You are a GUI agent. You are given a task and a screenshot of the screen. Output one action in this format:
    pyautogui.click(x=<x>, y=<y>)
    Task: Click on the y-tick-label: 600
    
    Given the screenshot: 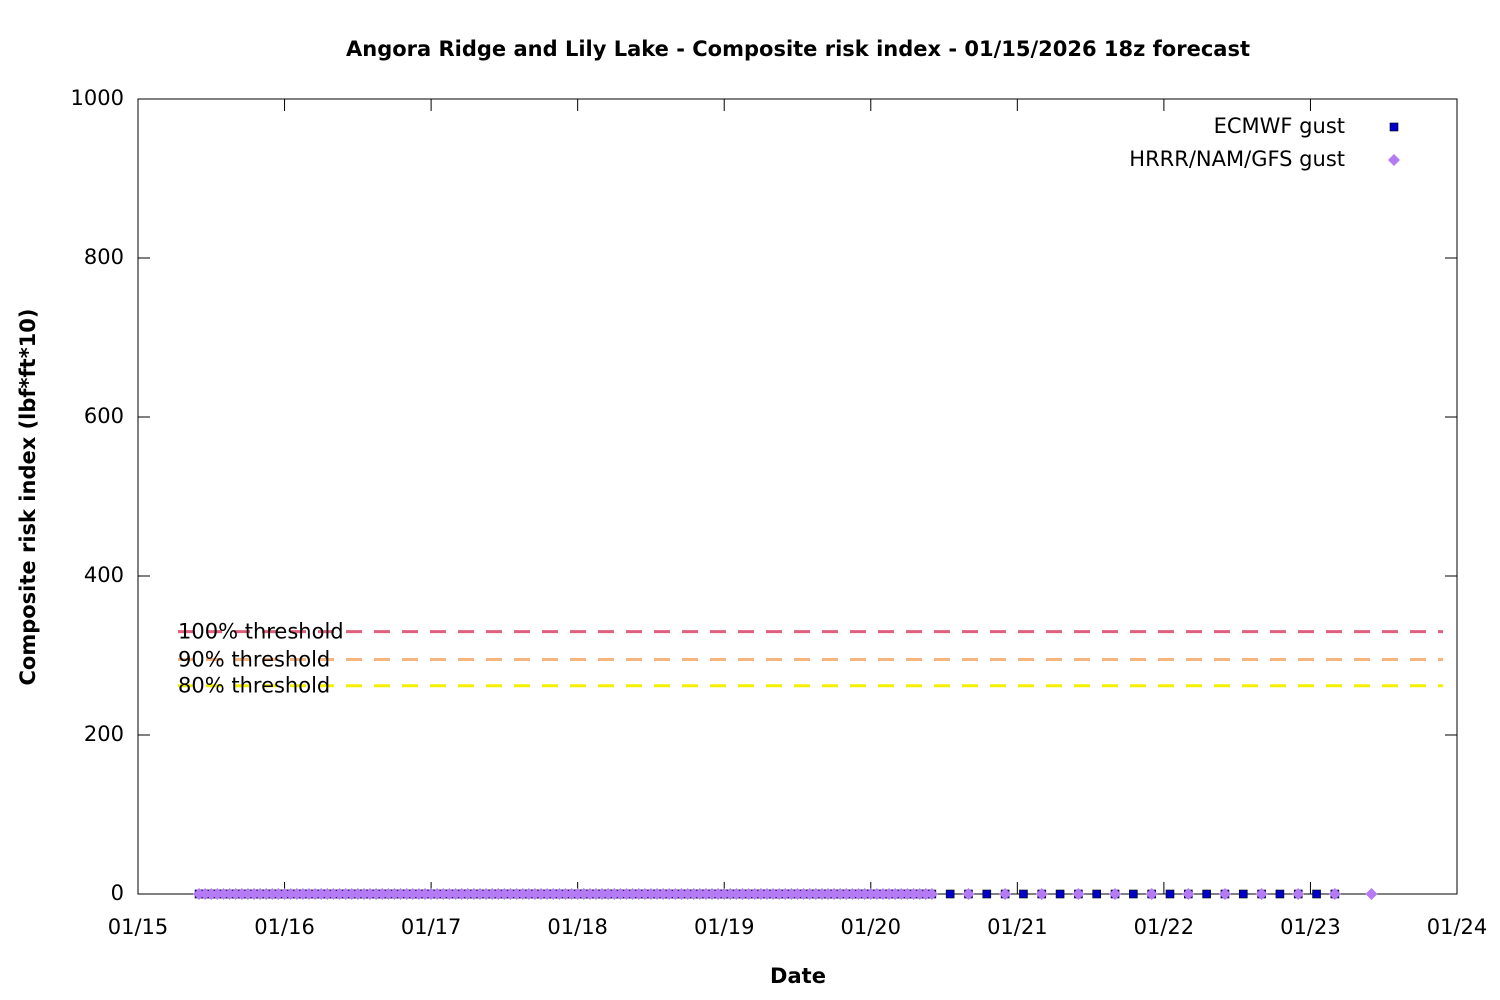 What is the action you would take?
    pyautogui.click(x=104, y=416)
    